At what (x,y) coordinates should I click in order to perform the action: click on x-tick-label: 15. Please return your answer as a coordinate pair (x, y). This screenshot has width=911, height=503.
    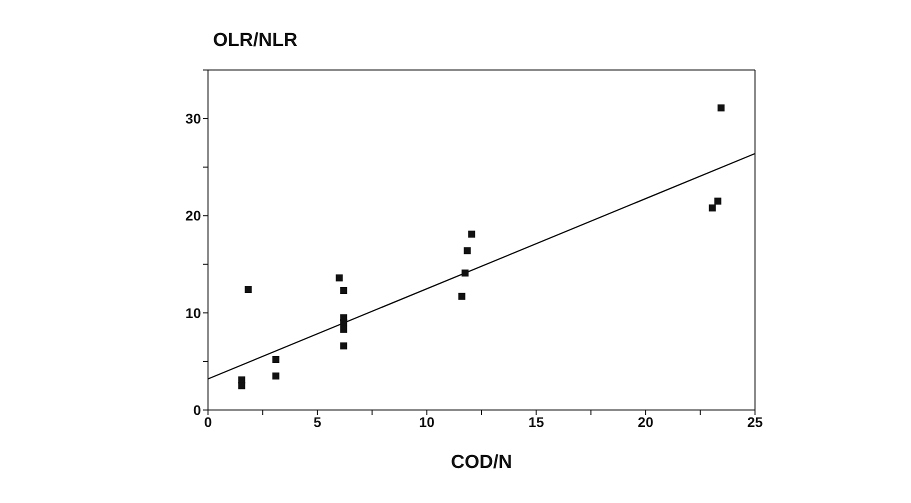
    Looking at the image, I should click on (536, 422).